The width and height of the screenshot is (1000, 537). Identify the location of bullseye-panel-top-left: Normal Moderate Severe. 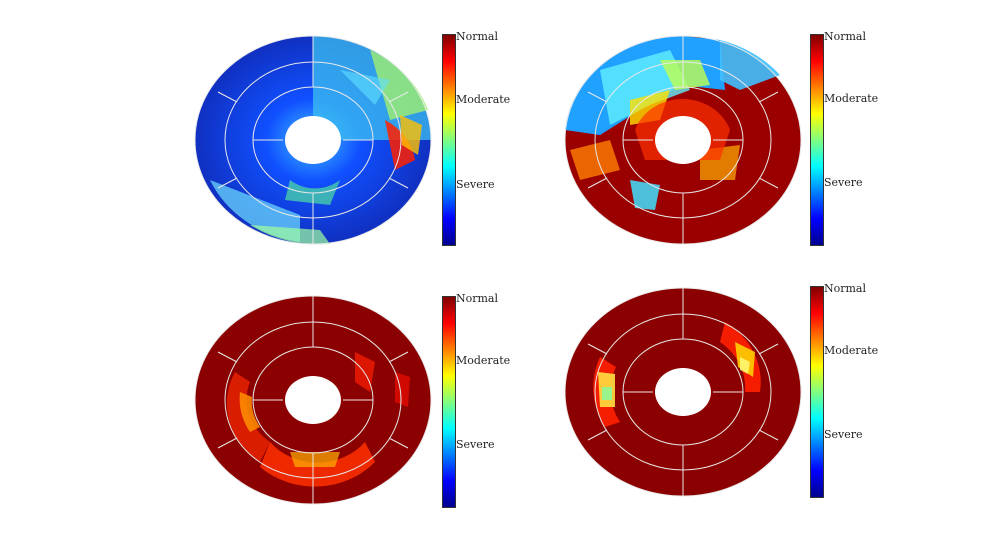
(350, 140).